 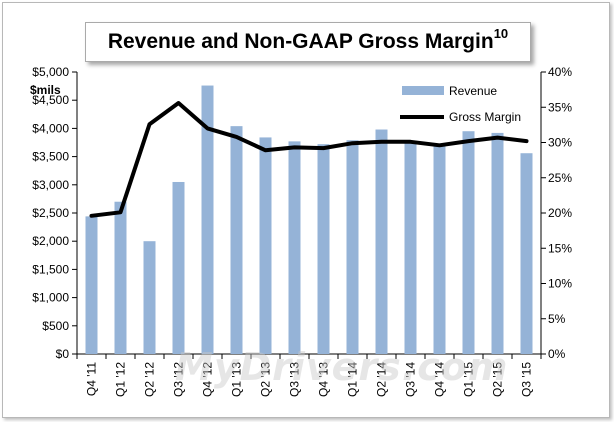 I want to click on x-axis-tick-label: Q1 '12, so click(x=121, y=379).